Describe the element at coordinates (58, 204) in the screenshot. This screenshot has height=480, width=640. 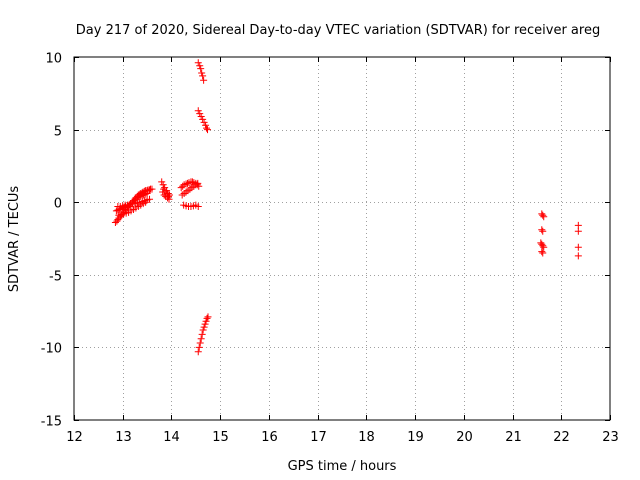
I see `y-tick-label: 0` at that location.